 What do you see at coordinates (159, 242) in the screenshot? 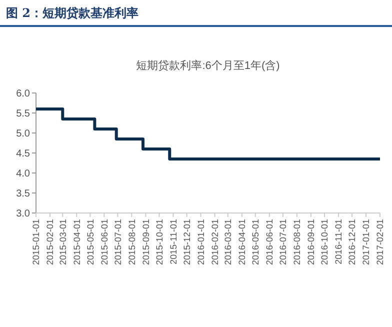
I see `x-tick-label: 2015-10-01` at bounding box center [159, 242].